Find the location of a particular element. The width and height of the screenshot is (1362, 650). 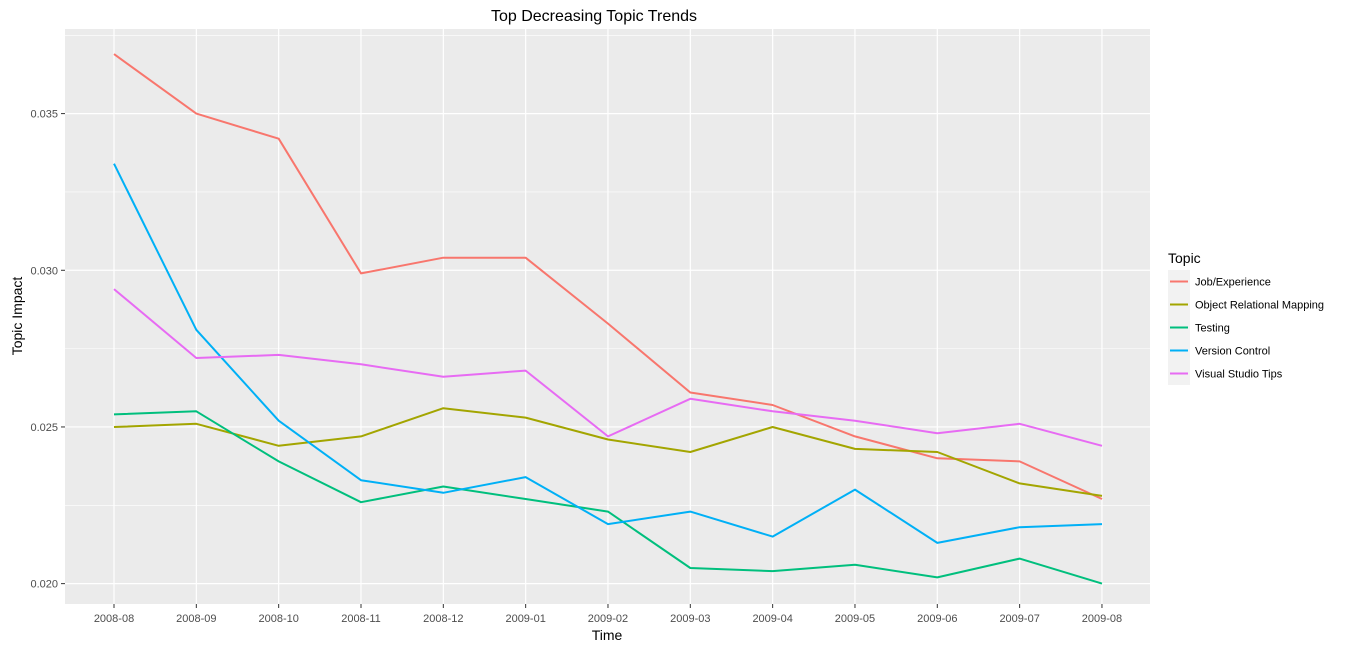

legend-label: Job/Experience is located at coordinates (1233, 283).